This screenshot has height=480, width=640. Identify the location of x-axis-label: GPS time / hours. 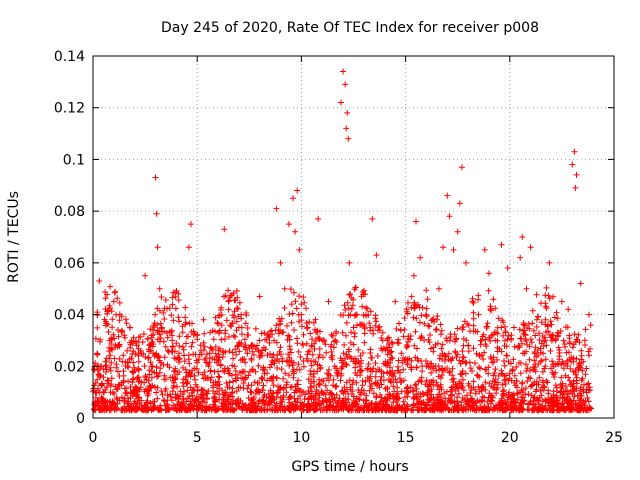
(349, 467).